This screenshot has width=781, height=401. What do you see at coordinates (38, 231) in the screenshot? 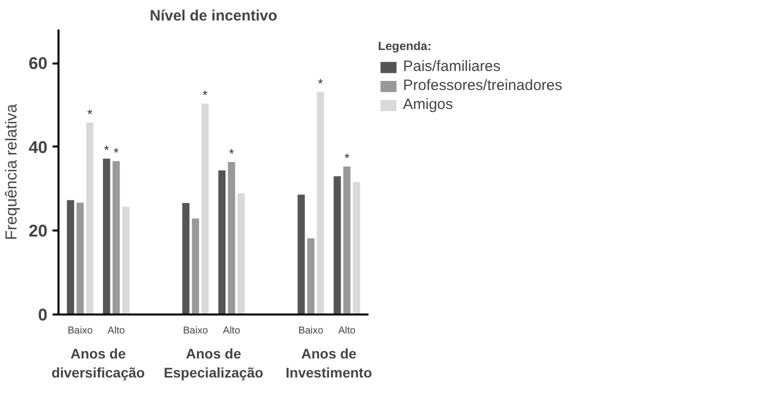
I see `y-tick-label: 20` at bounding box center [38, 231].